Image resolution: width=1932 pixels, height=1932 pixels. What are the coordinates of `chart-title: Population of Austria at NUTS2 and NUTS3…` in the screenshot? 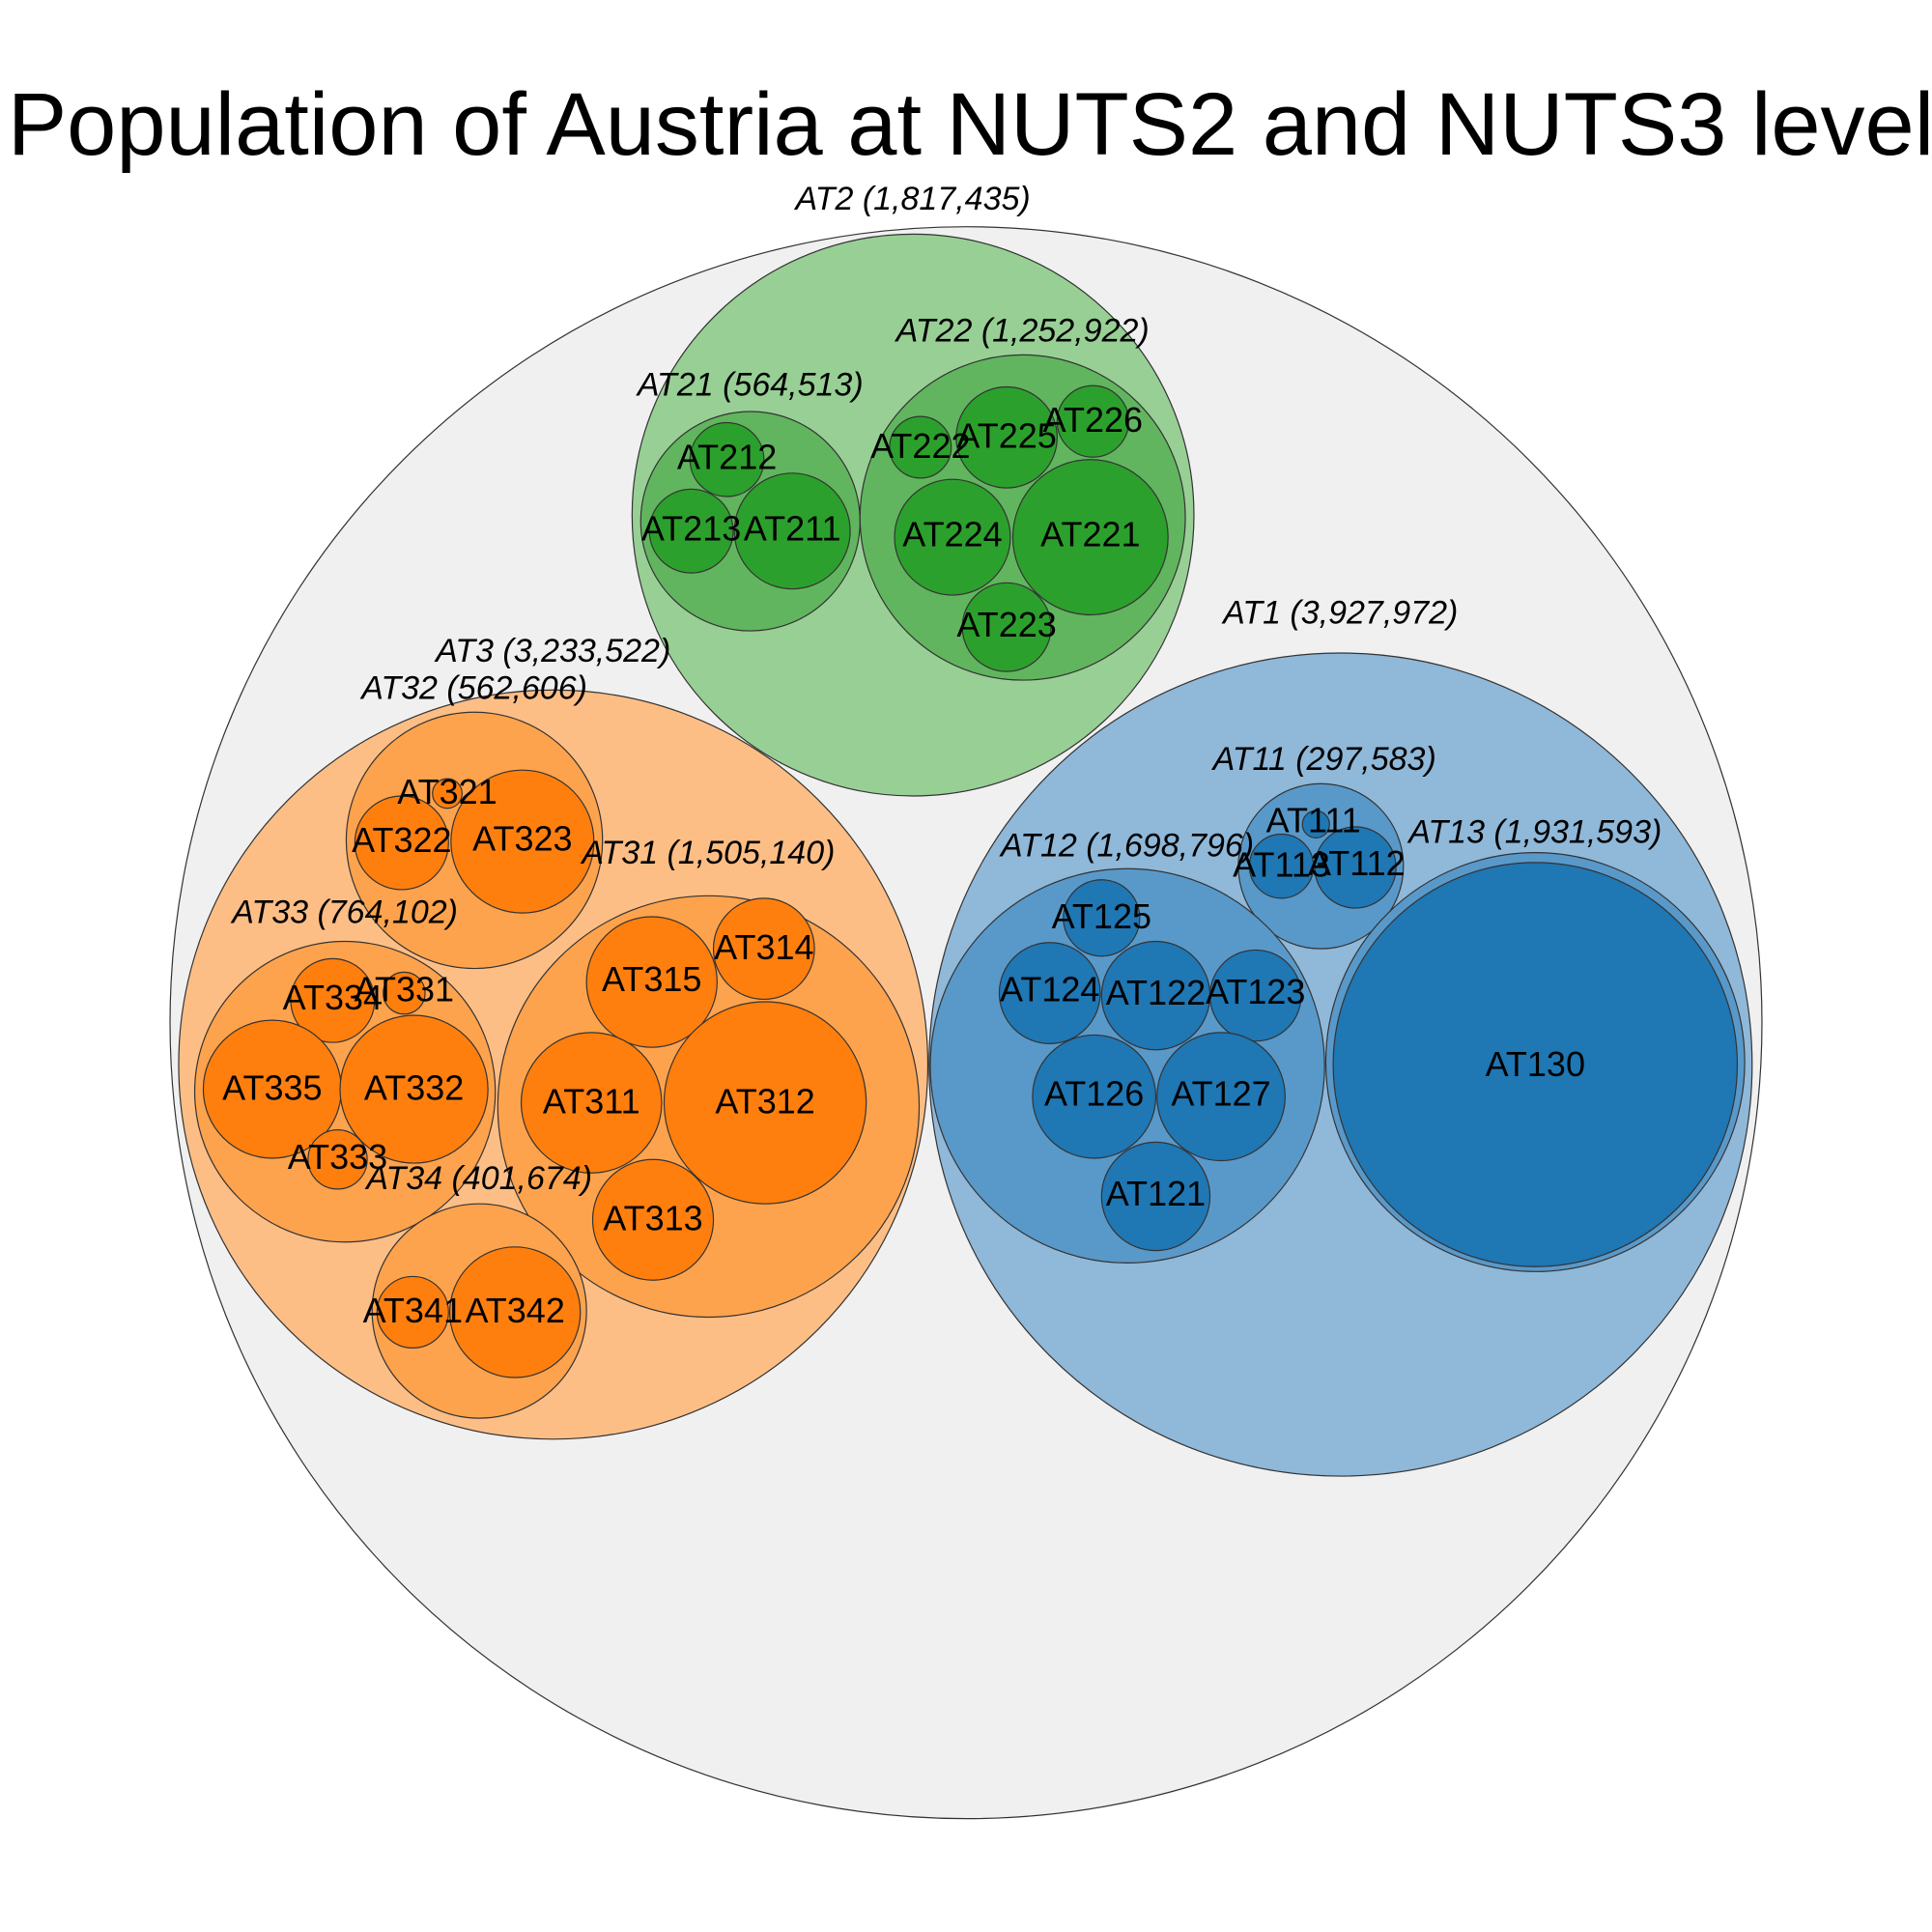 It's located at (970, 124).